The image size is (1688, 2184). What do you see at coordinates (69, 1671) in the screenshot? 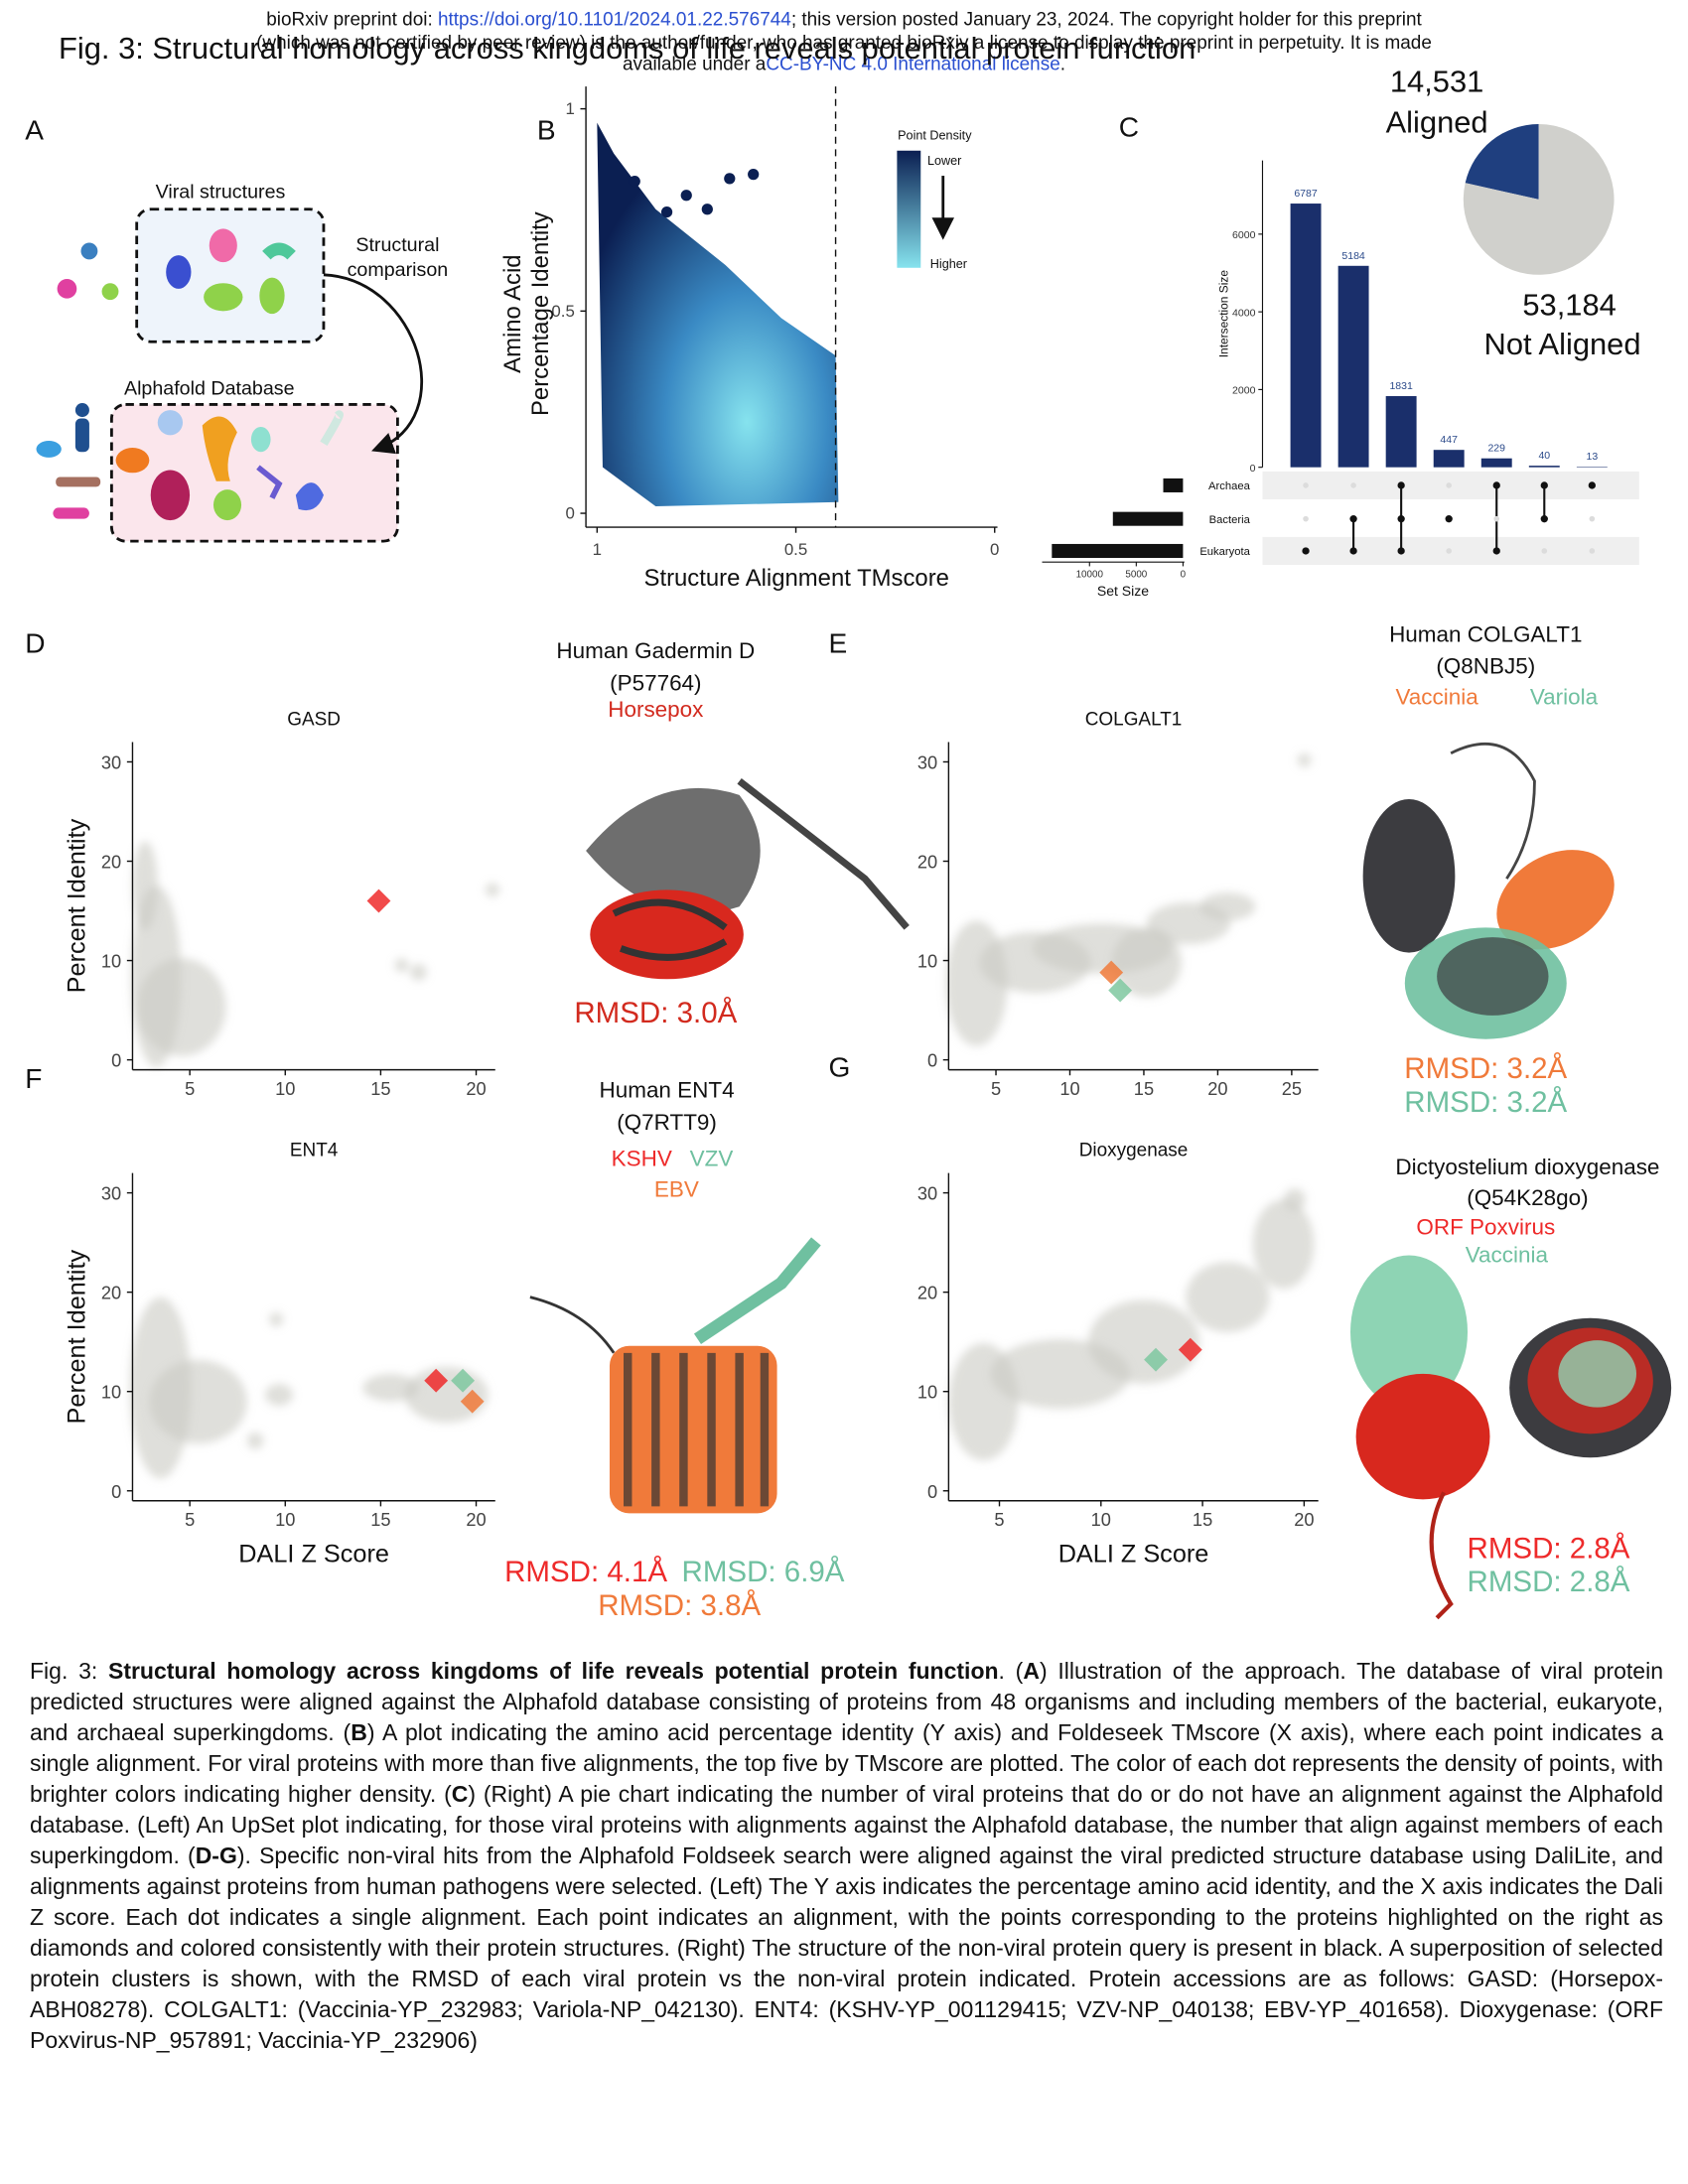
I see `caption-text: Fig. 3:` at bounding box center [69, 1671].